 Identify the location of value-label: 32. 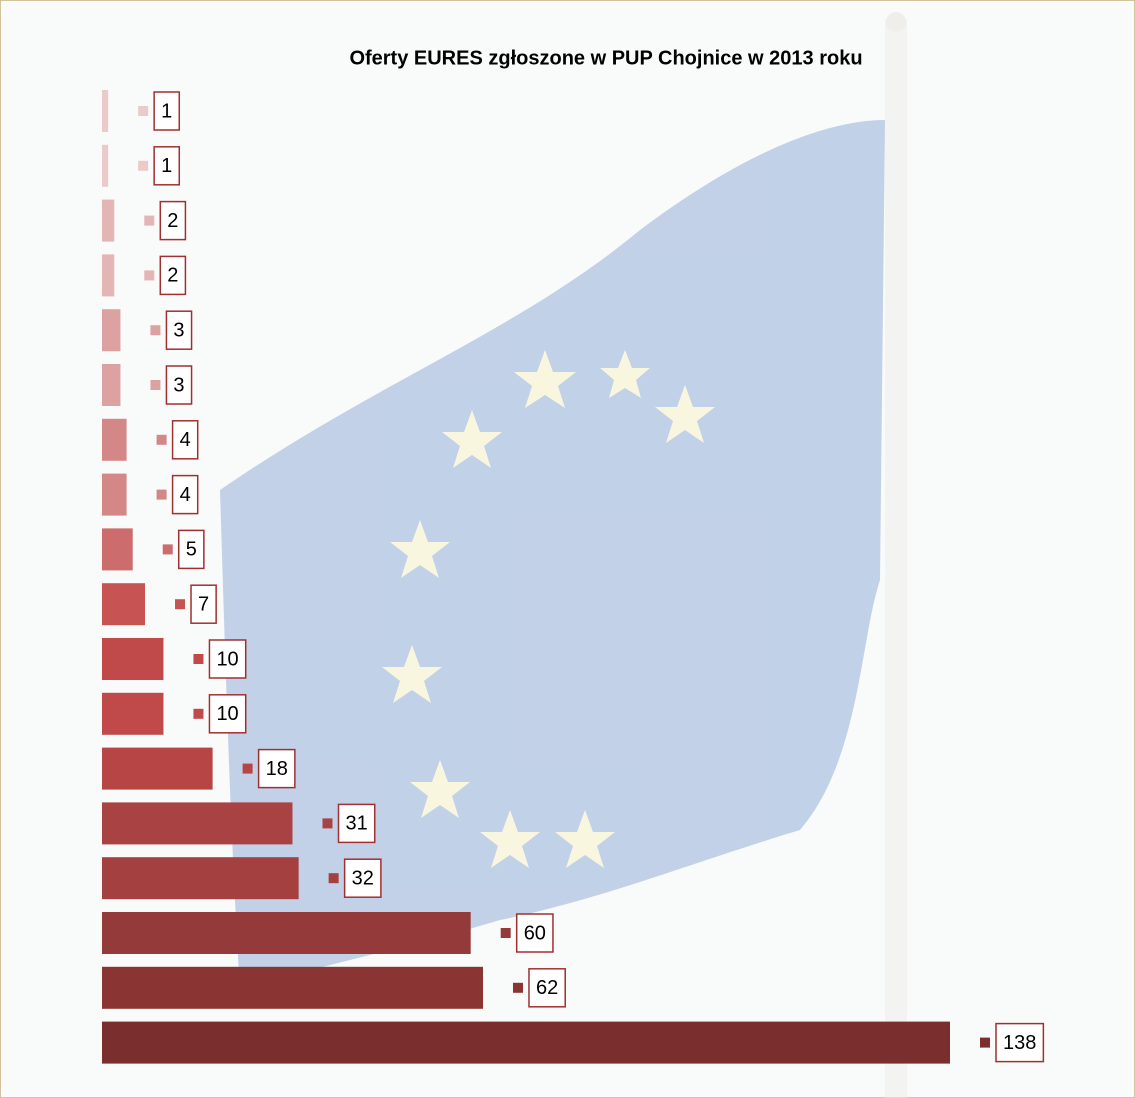
(363, 878).